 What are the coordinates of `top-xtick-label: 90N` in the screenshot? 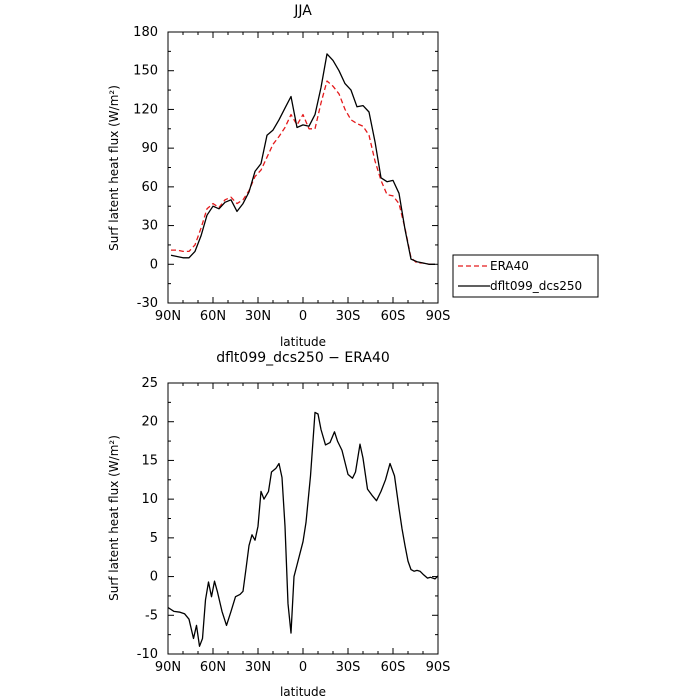 It's located at (168, 316).